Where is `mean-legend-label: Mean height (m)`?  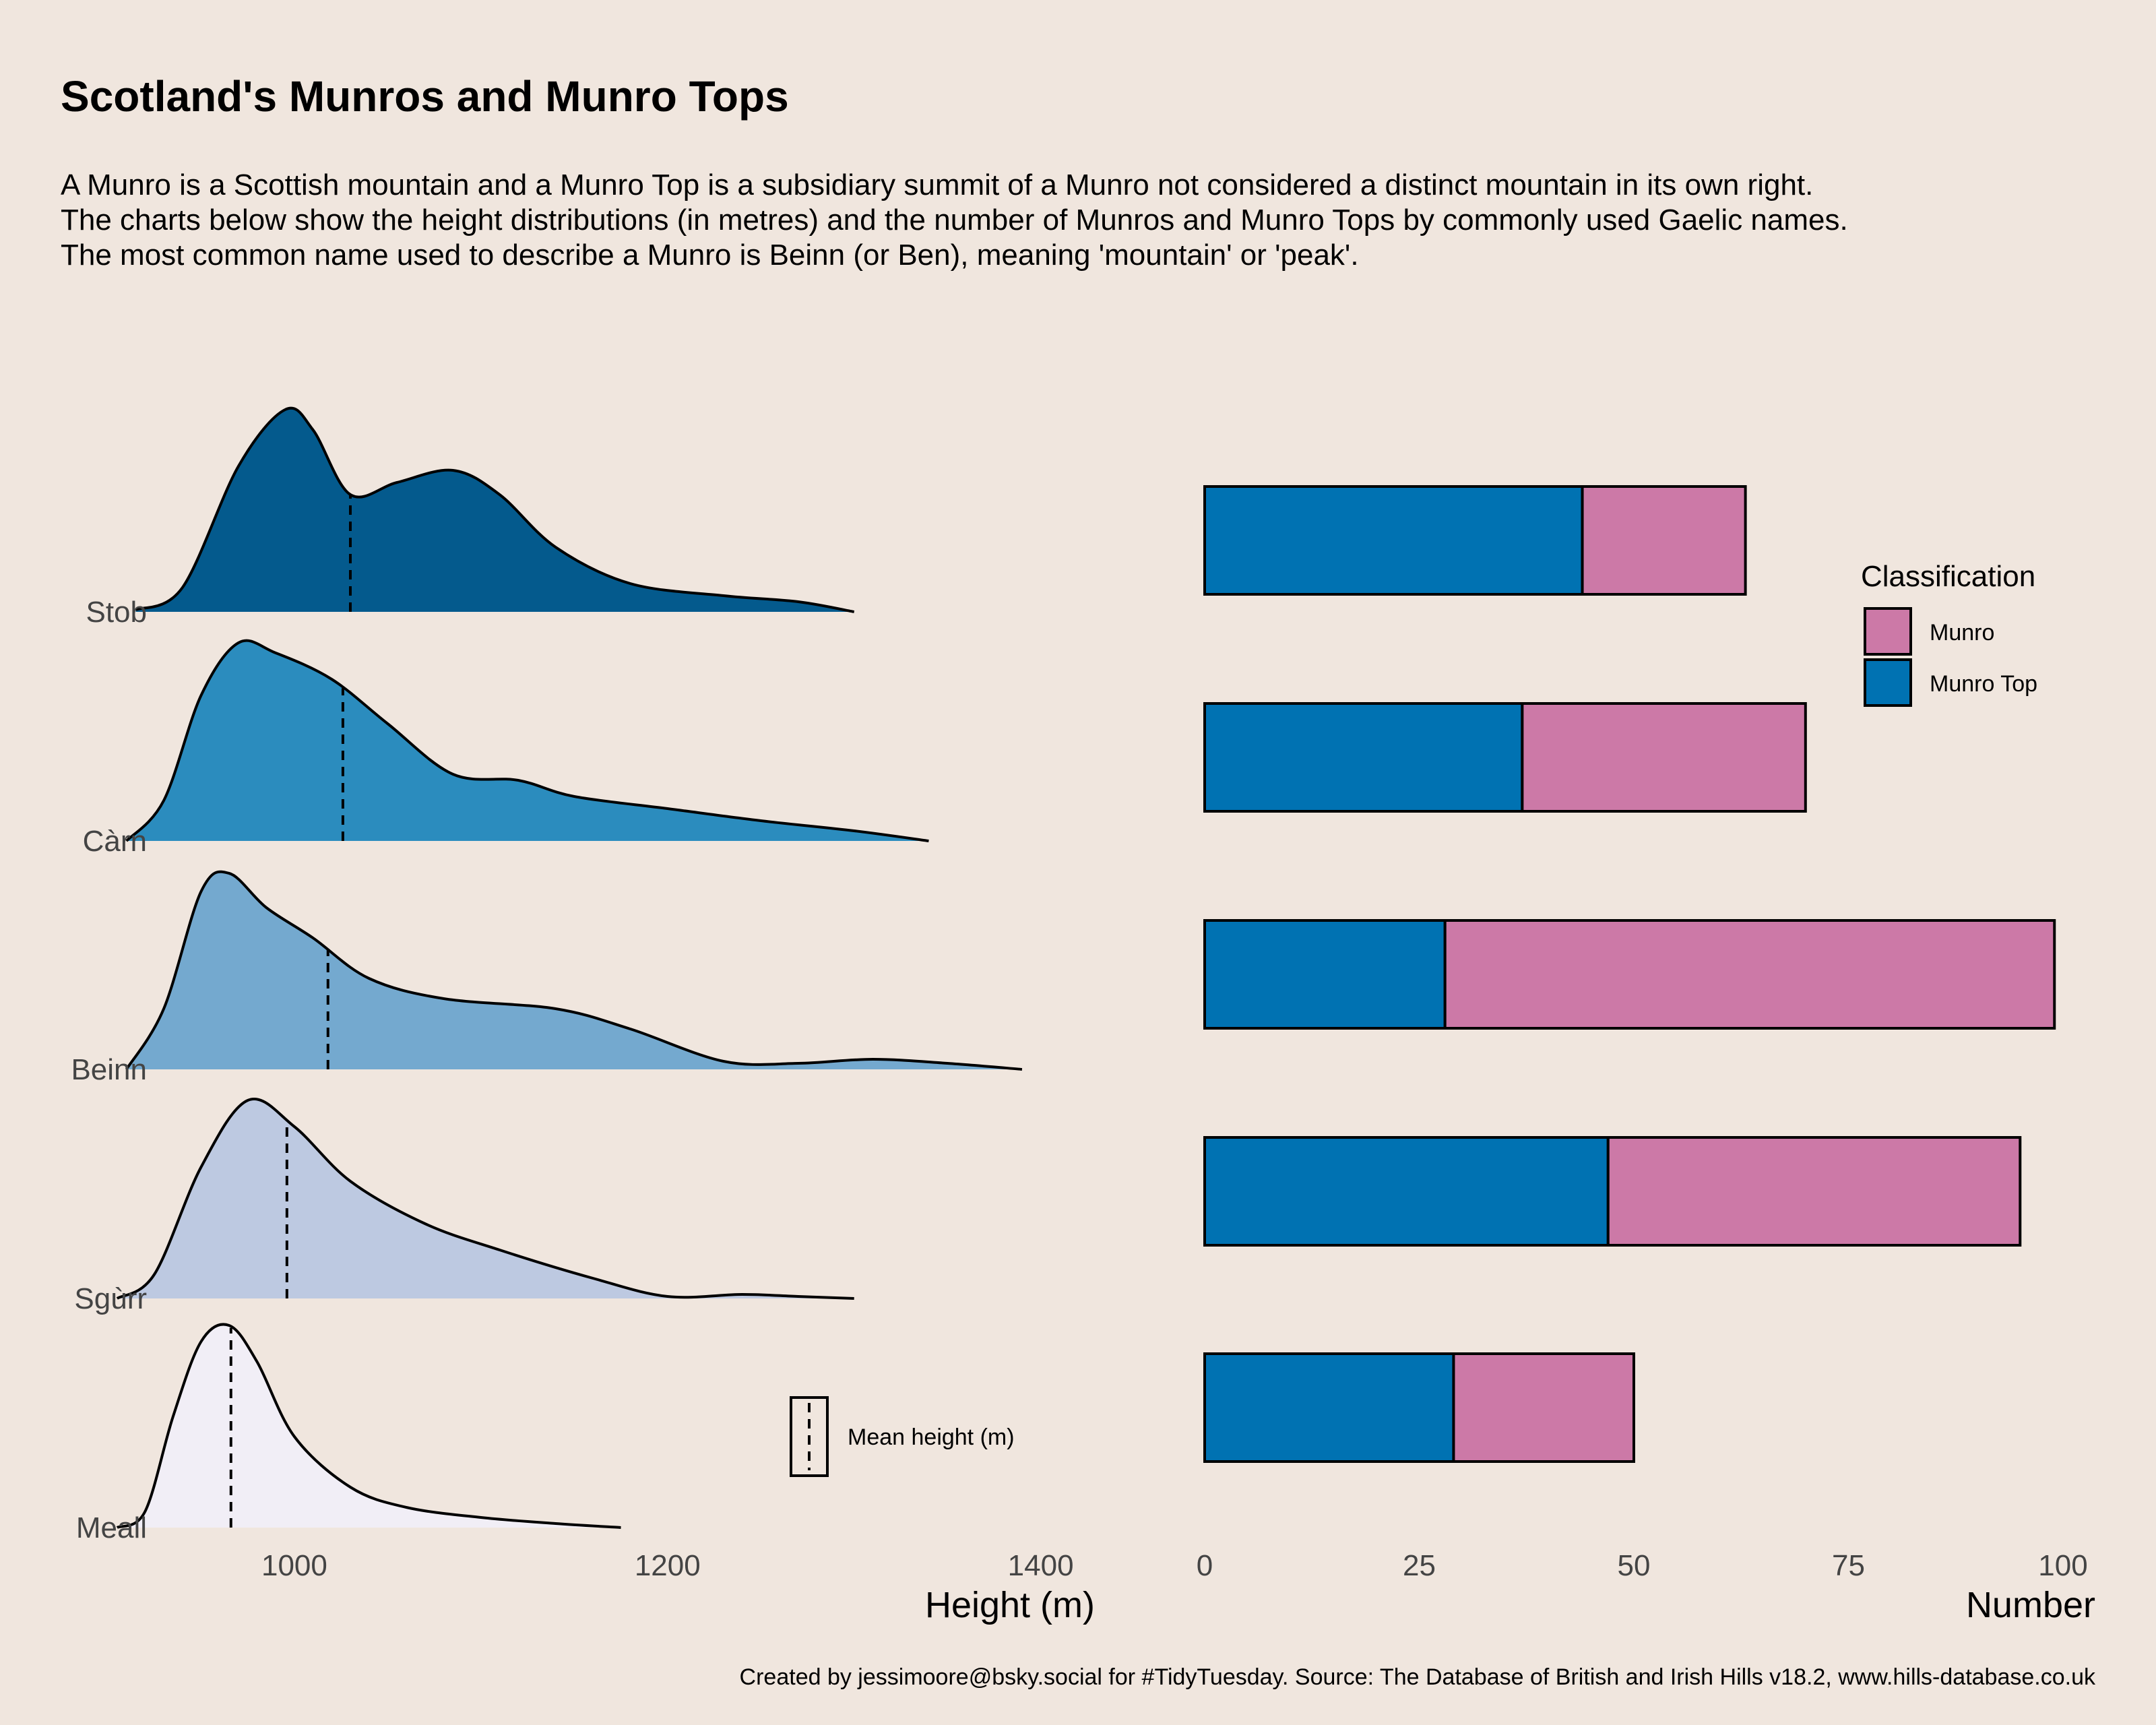 mean-legend-label: Mean height (m) is located at coordinates (931, 1437).